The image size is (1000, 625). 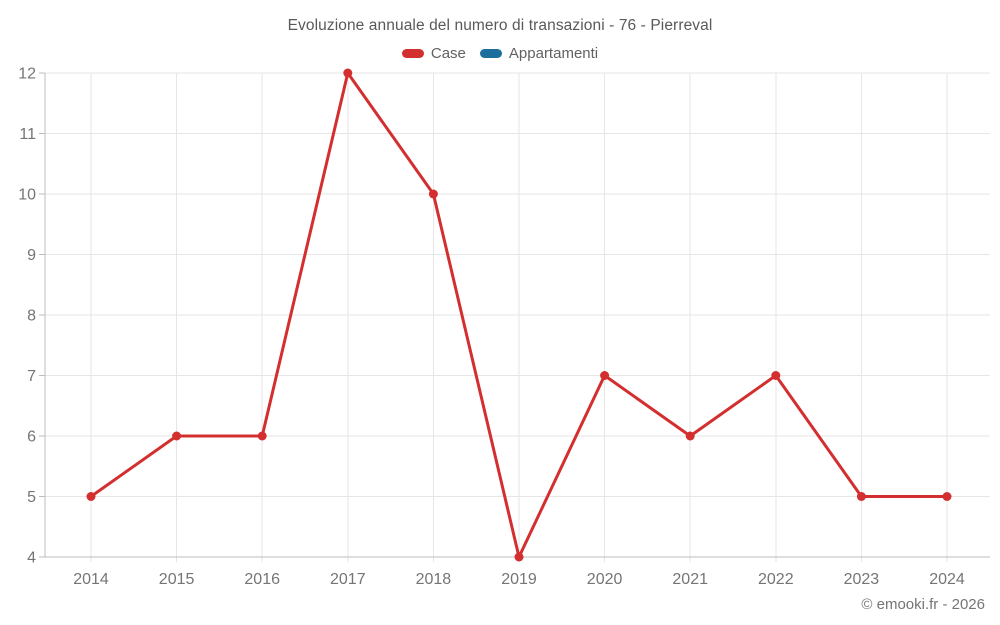 I want to click on x-tick-label: 2016, so click(x=262, y=579).